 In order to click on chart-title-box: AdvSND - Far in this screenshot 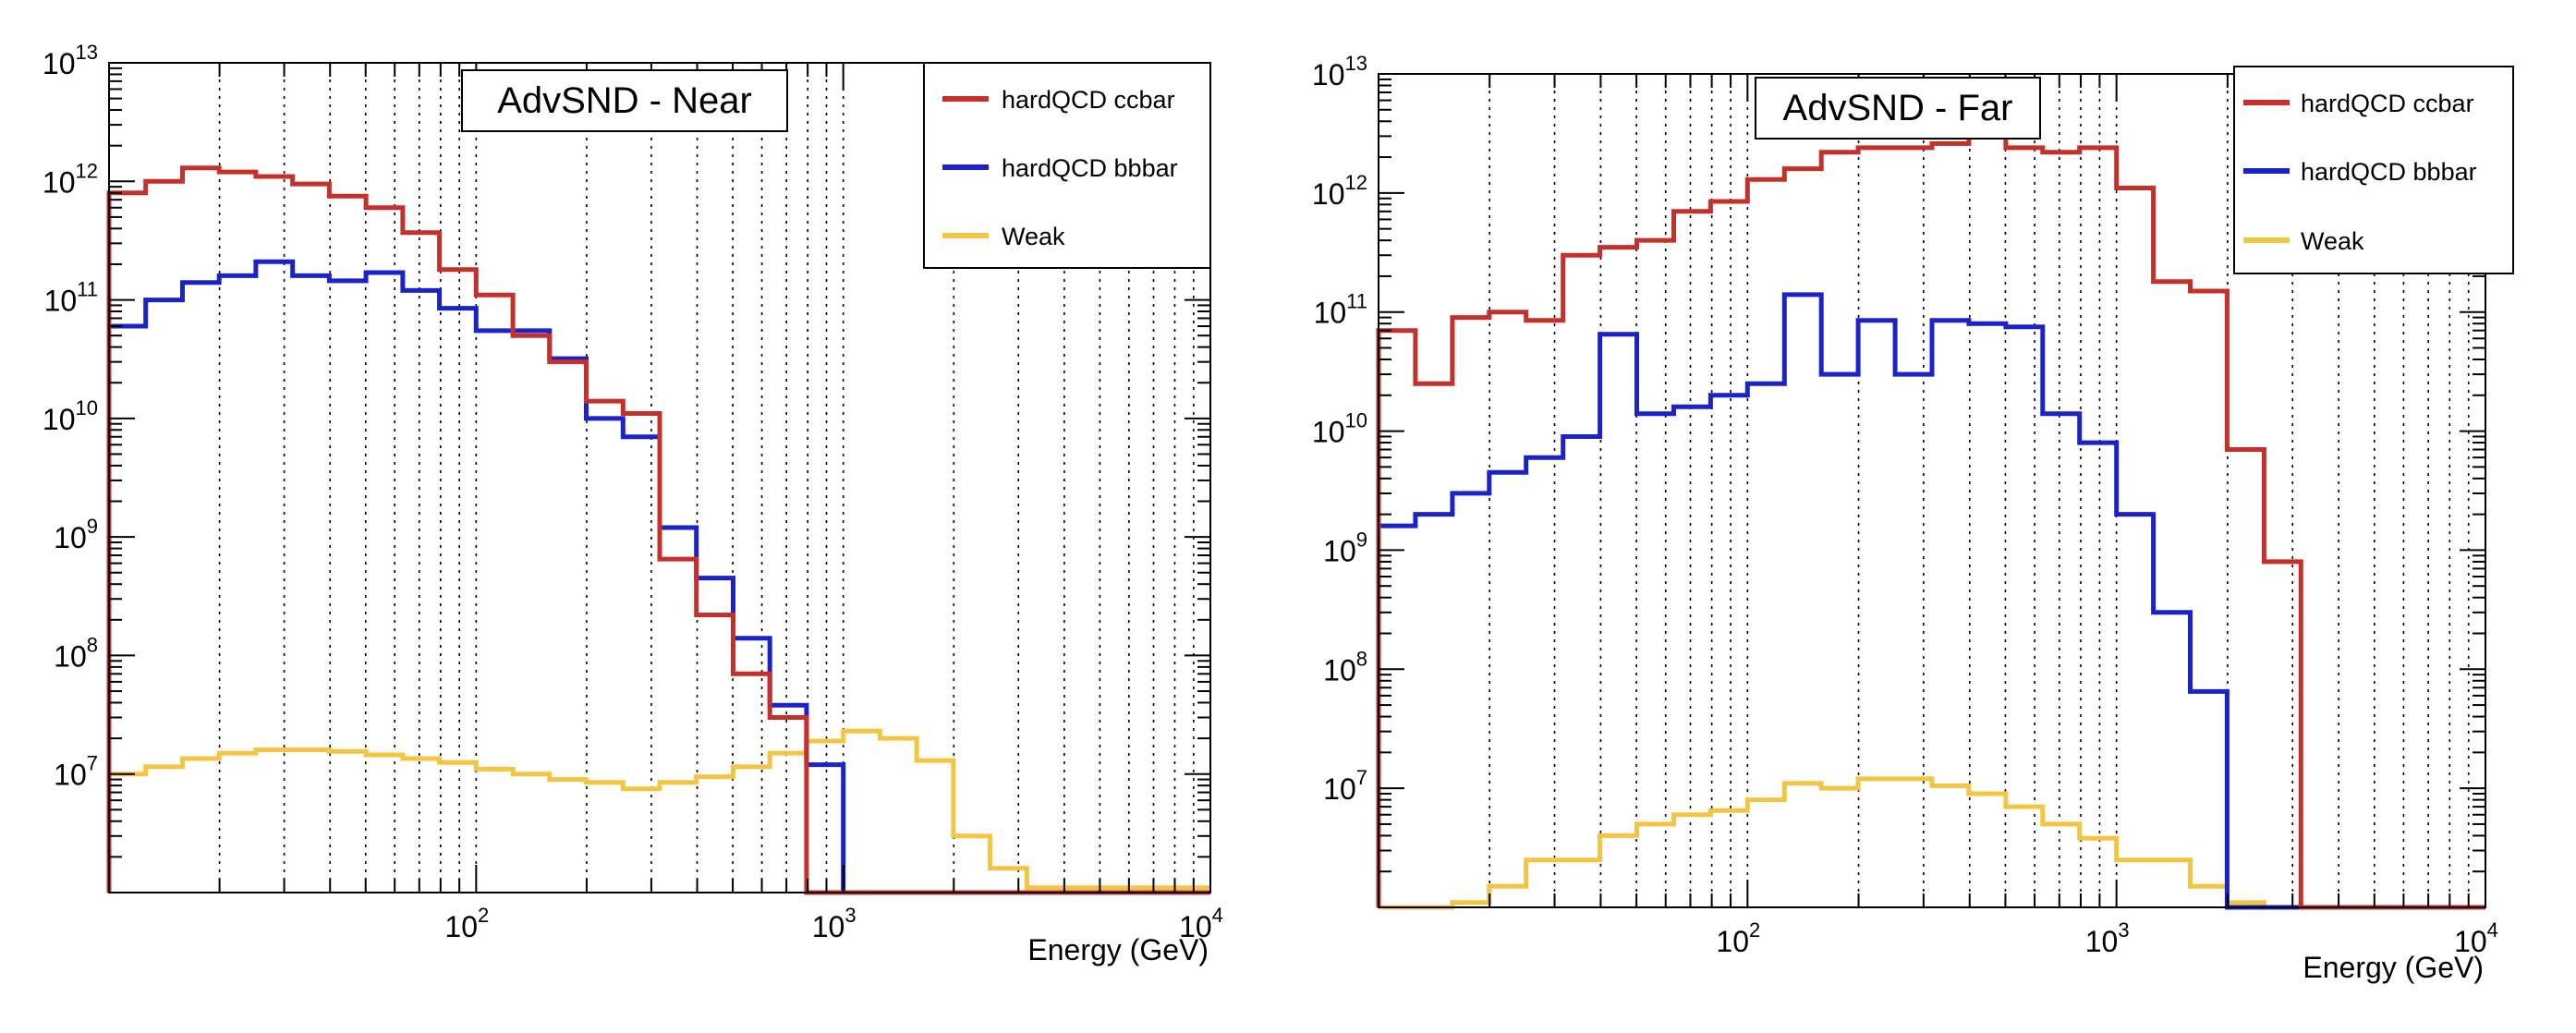, I will do `click(1898, 108)`.